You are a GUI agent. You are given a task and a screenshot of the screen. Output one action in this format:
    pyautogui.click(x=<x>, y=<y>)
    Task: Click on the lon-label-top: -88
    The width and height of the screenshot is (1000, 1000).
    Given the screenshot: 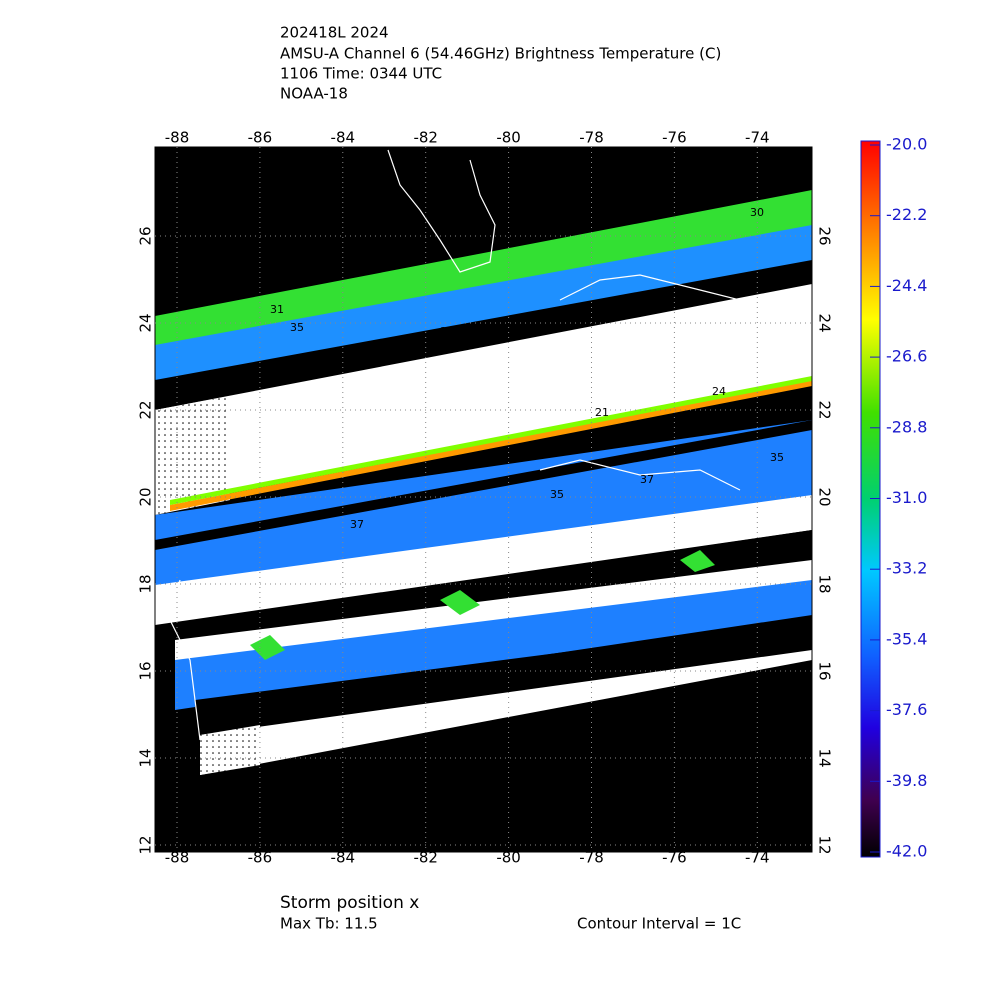 What is the action you would take?
    pyautogui.click(x=177, y=138)
    